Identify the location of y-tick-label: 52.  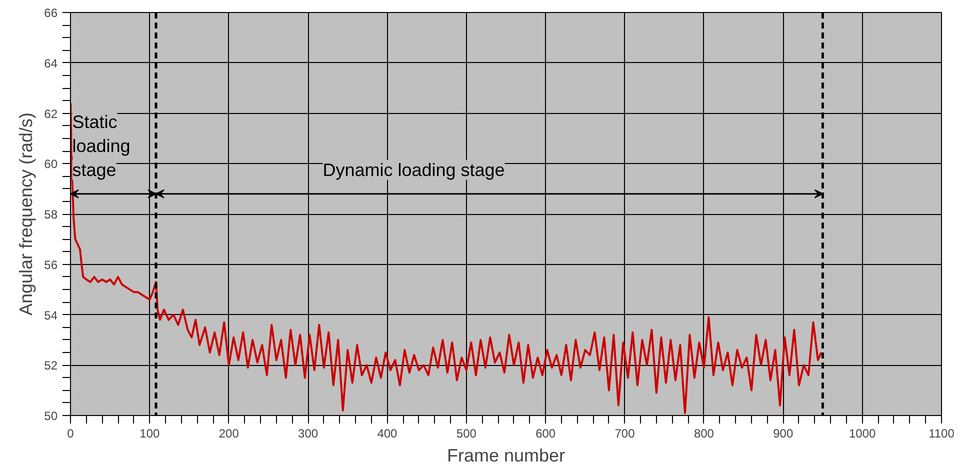
(51, 365).